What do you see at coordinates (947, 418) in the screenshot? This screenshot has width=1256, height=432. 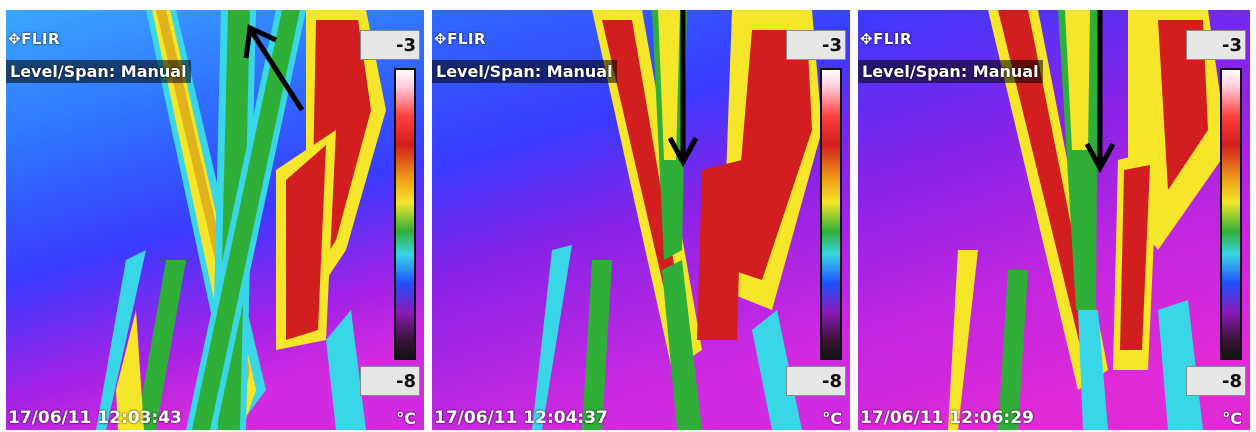 I see `timestamp: 17/06/11 12:06:29` at bounding box center [947, 418].